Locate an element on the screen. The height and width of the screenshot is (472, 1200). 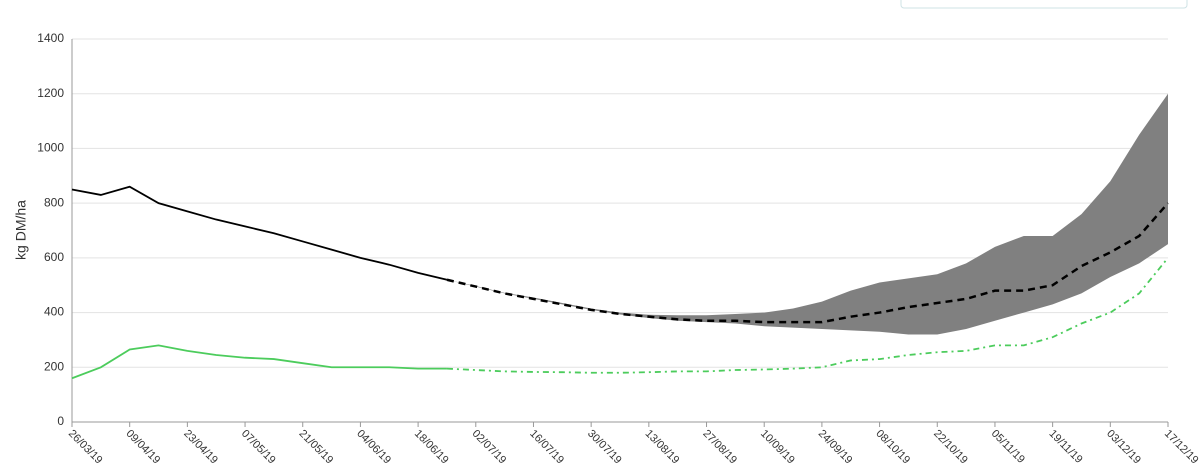
y-tick-label: 1000 is located at coordinates (50, 148).